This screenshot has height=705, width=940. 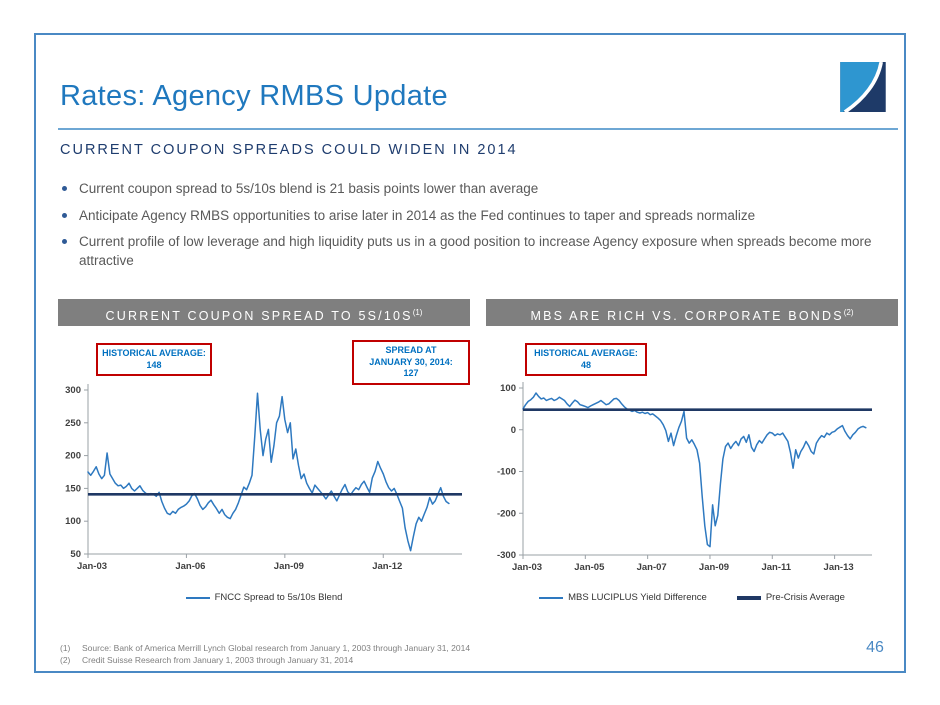 What do you see at coordinates (478, 129) in the screenshot?
I see `title-divider` at bounding box center [478, 129].